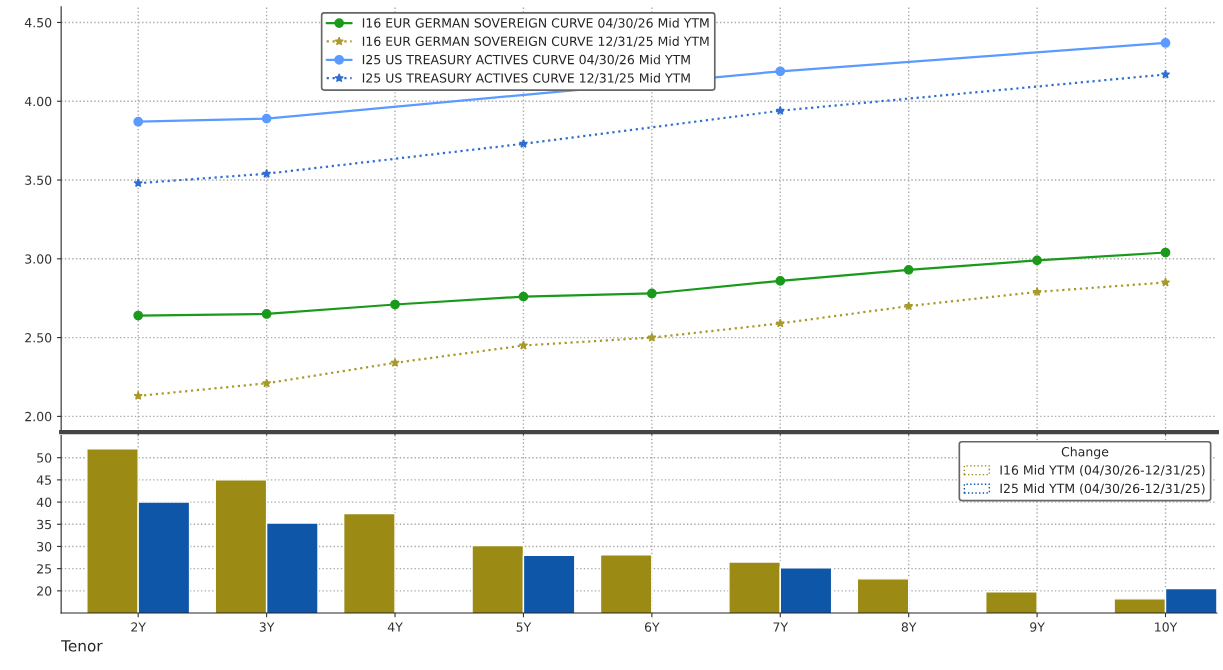 The height and width of the screenshot is (670, 1223). What do you see at coordinates (1102, 489) in the screenshot?
I see `legend-label: I25 Mid YTM (04/30/26-12/31/25)` at bounding box center [1102, 489].